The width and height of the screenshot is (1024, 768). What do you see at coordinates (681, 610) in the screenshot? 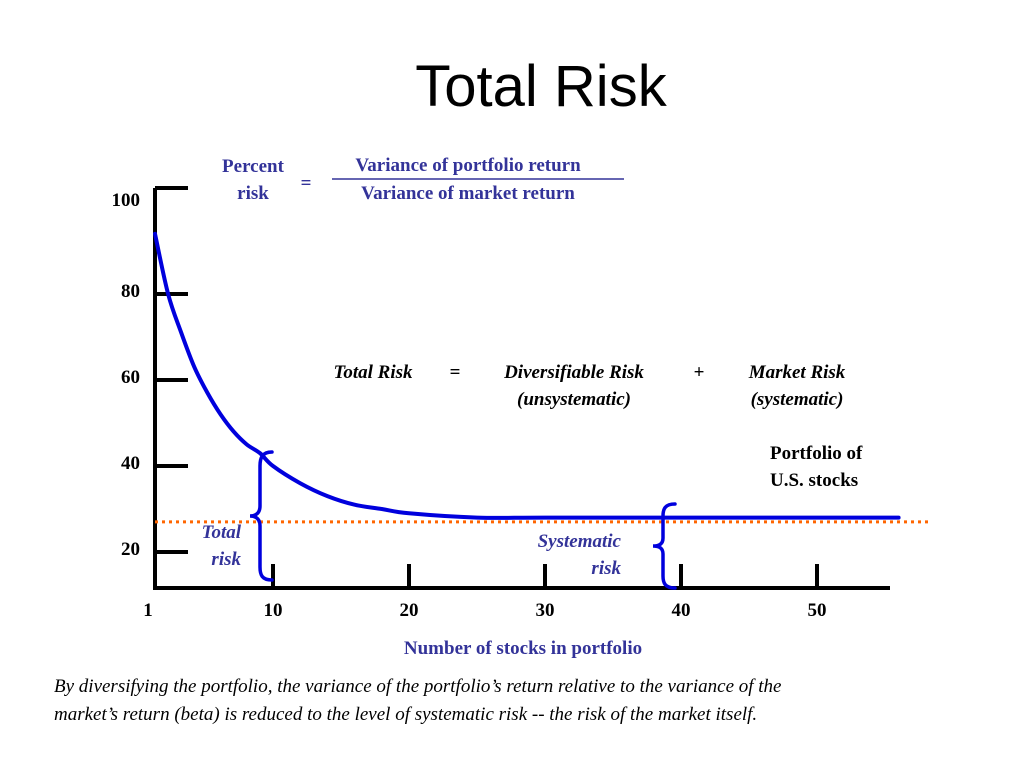
I see `x-tick-label-40: 40` at bounding box center [681, 610].